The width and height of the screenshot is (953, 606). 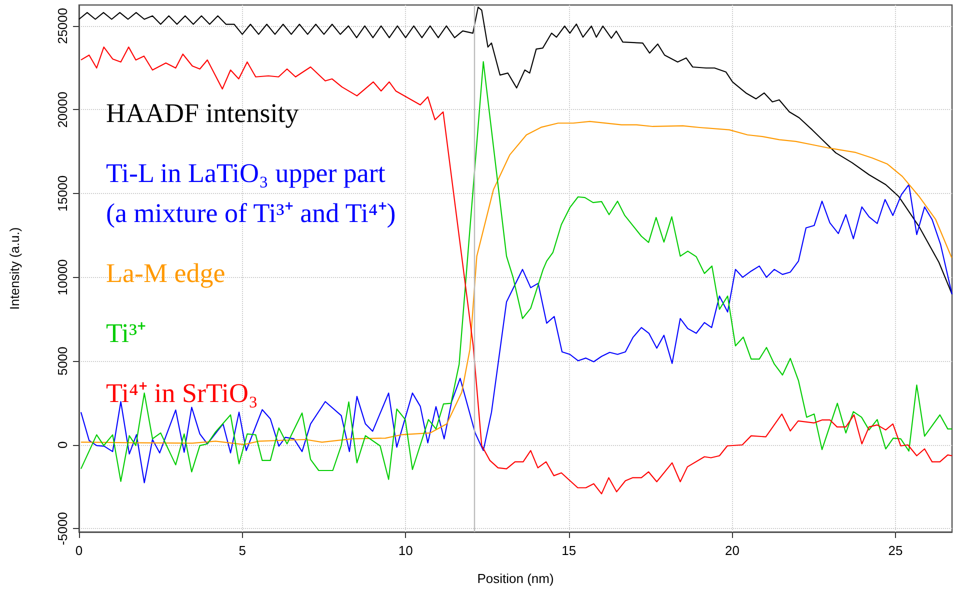 What do you see at coordinates (182, 393) in the screenshot?
I see `text: Ti⁴⁺ in SrTiO₃` at bounding box center [182, 393].